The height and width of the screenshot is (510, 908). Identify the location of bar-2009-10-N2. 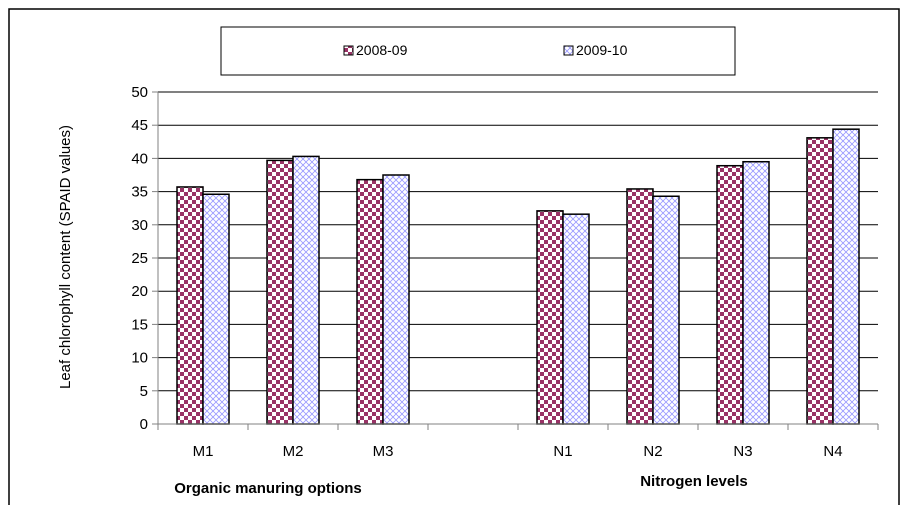
(666, 310).